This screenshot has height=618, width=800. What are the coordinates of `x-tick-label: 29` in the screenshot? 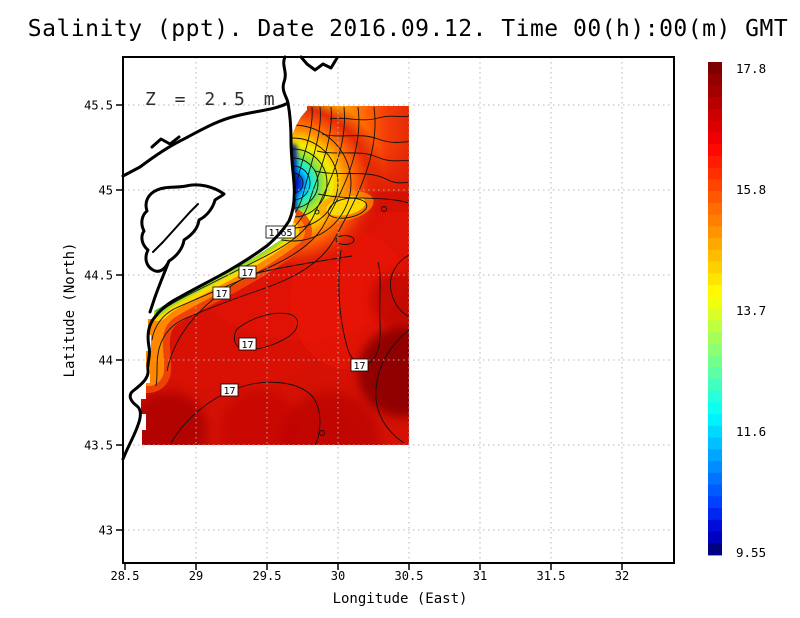 It's located at (196, 576).